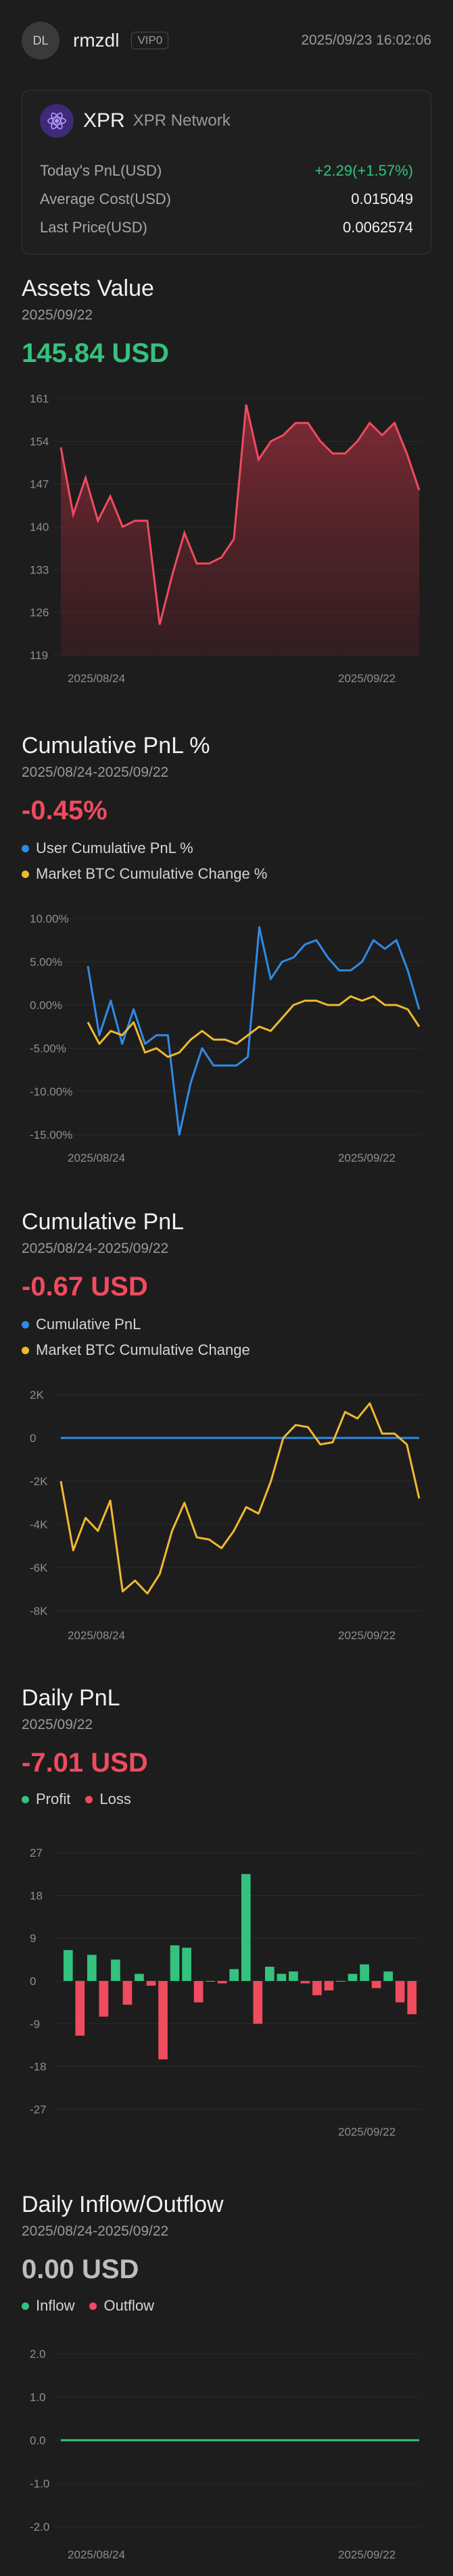 The image size is (453, 2576). Describe the element at coordinates (240, 514) in the screenshot. I see `assets-value-line` at that location.